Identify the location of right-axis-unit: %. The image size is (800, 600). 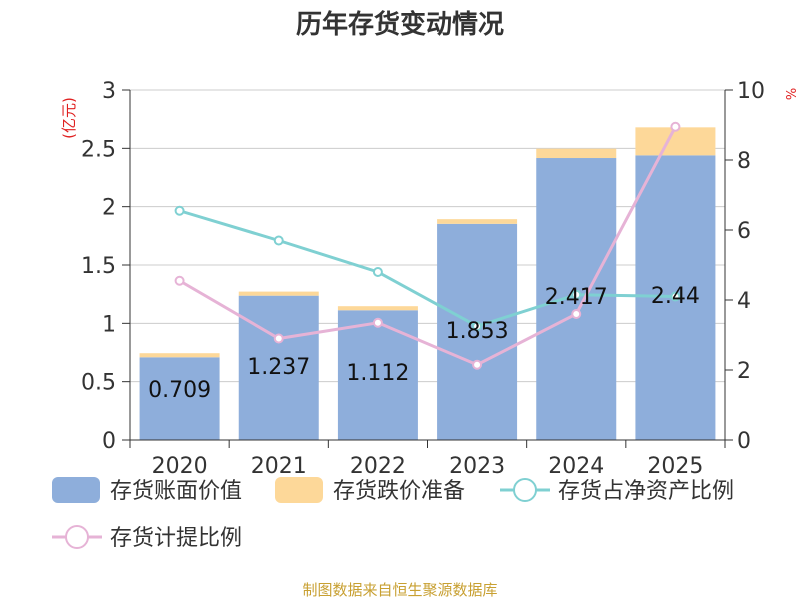
(792, 94).